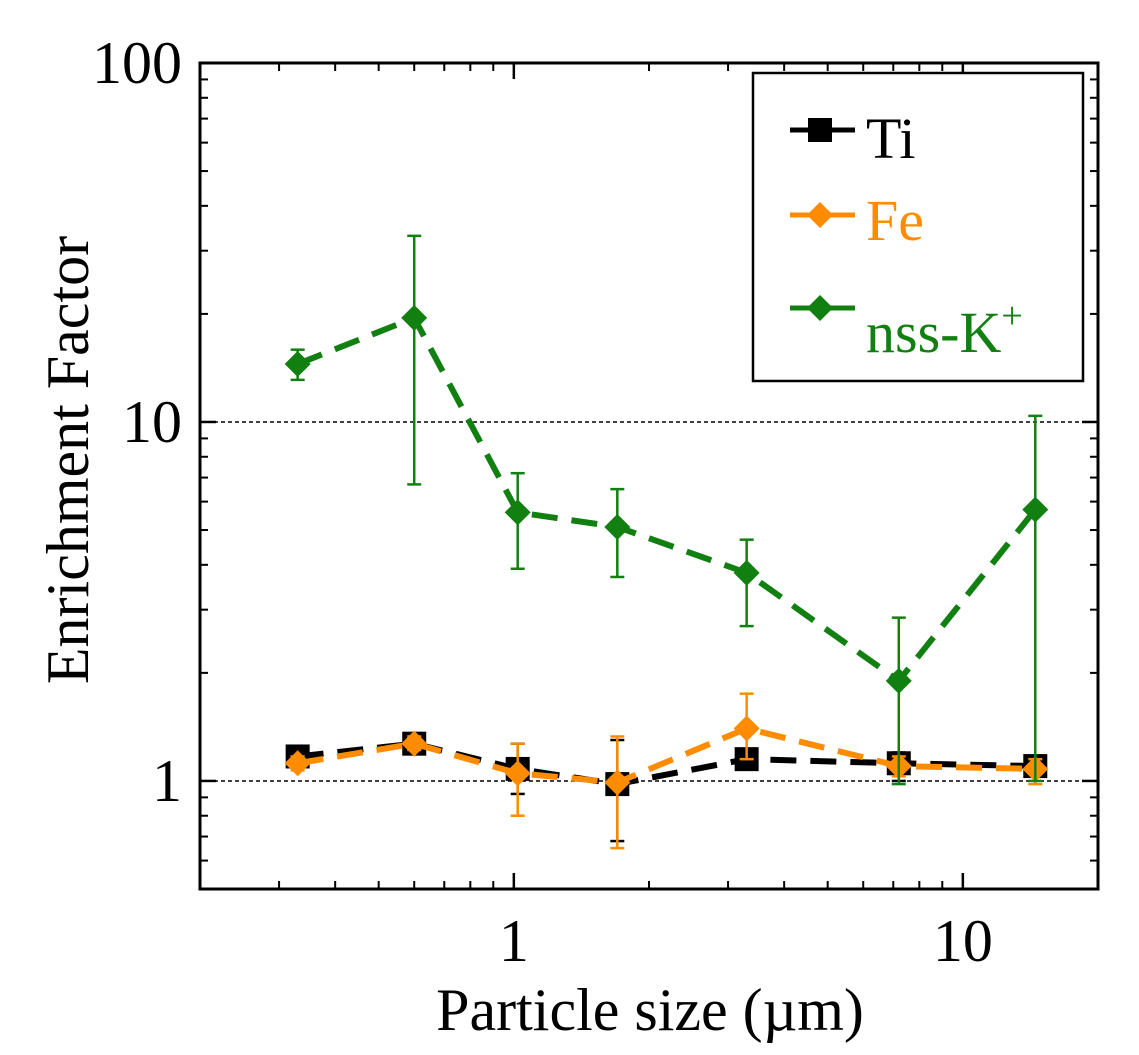 This screenshot has width=1139, height=1055. What do you see at coordinates (650, 1010) in the screenshot?
I see `x-axis-label: Particle size (µm)` at bounding box center [650, 1010].